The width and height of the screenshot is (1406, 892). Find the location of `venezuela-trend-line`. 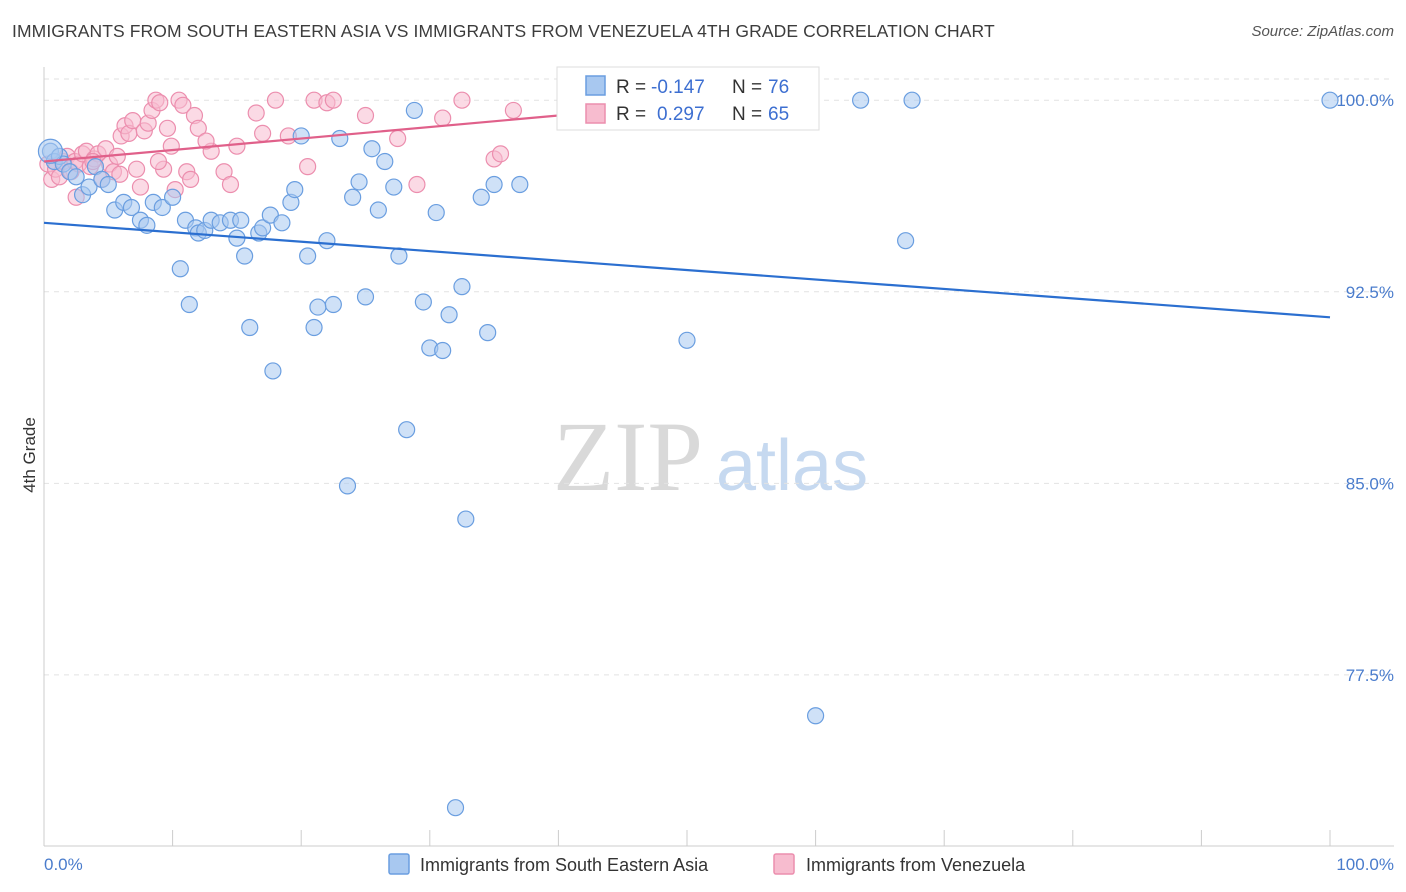

venezuela-trend-line is located at coordinates (301, 138).